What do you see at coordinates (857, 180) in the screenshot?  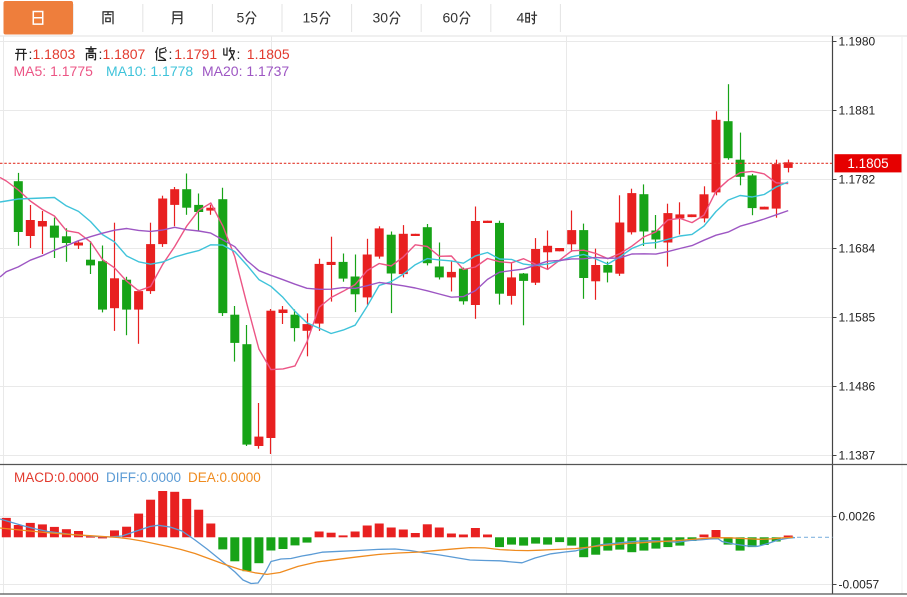 I see `svg-text: 1.1782` at bounding box center [857, 180].